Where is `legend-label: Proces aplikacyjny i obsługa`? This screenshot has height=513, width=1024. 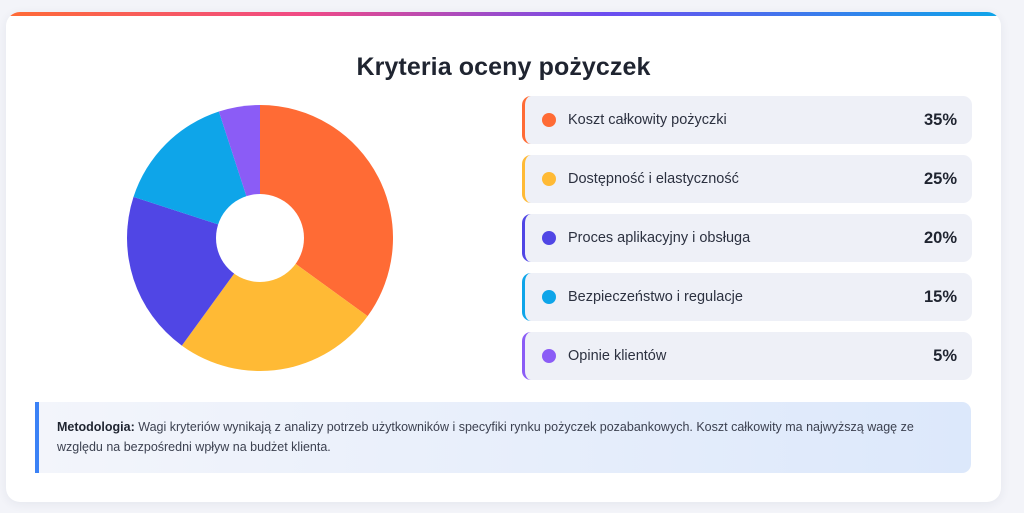
legend-label: Proces aplikacyjny i obsługa is located at coordinates (659, 238).